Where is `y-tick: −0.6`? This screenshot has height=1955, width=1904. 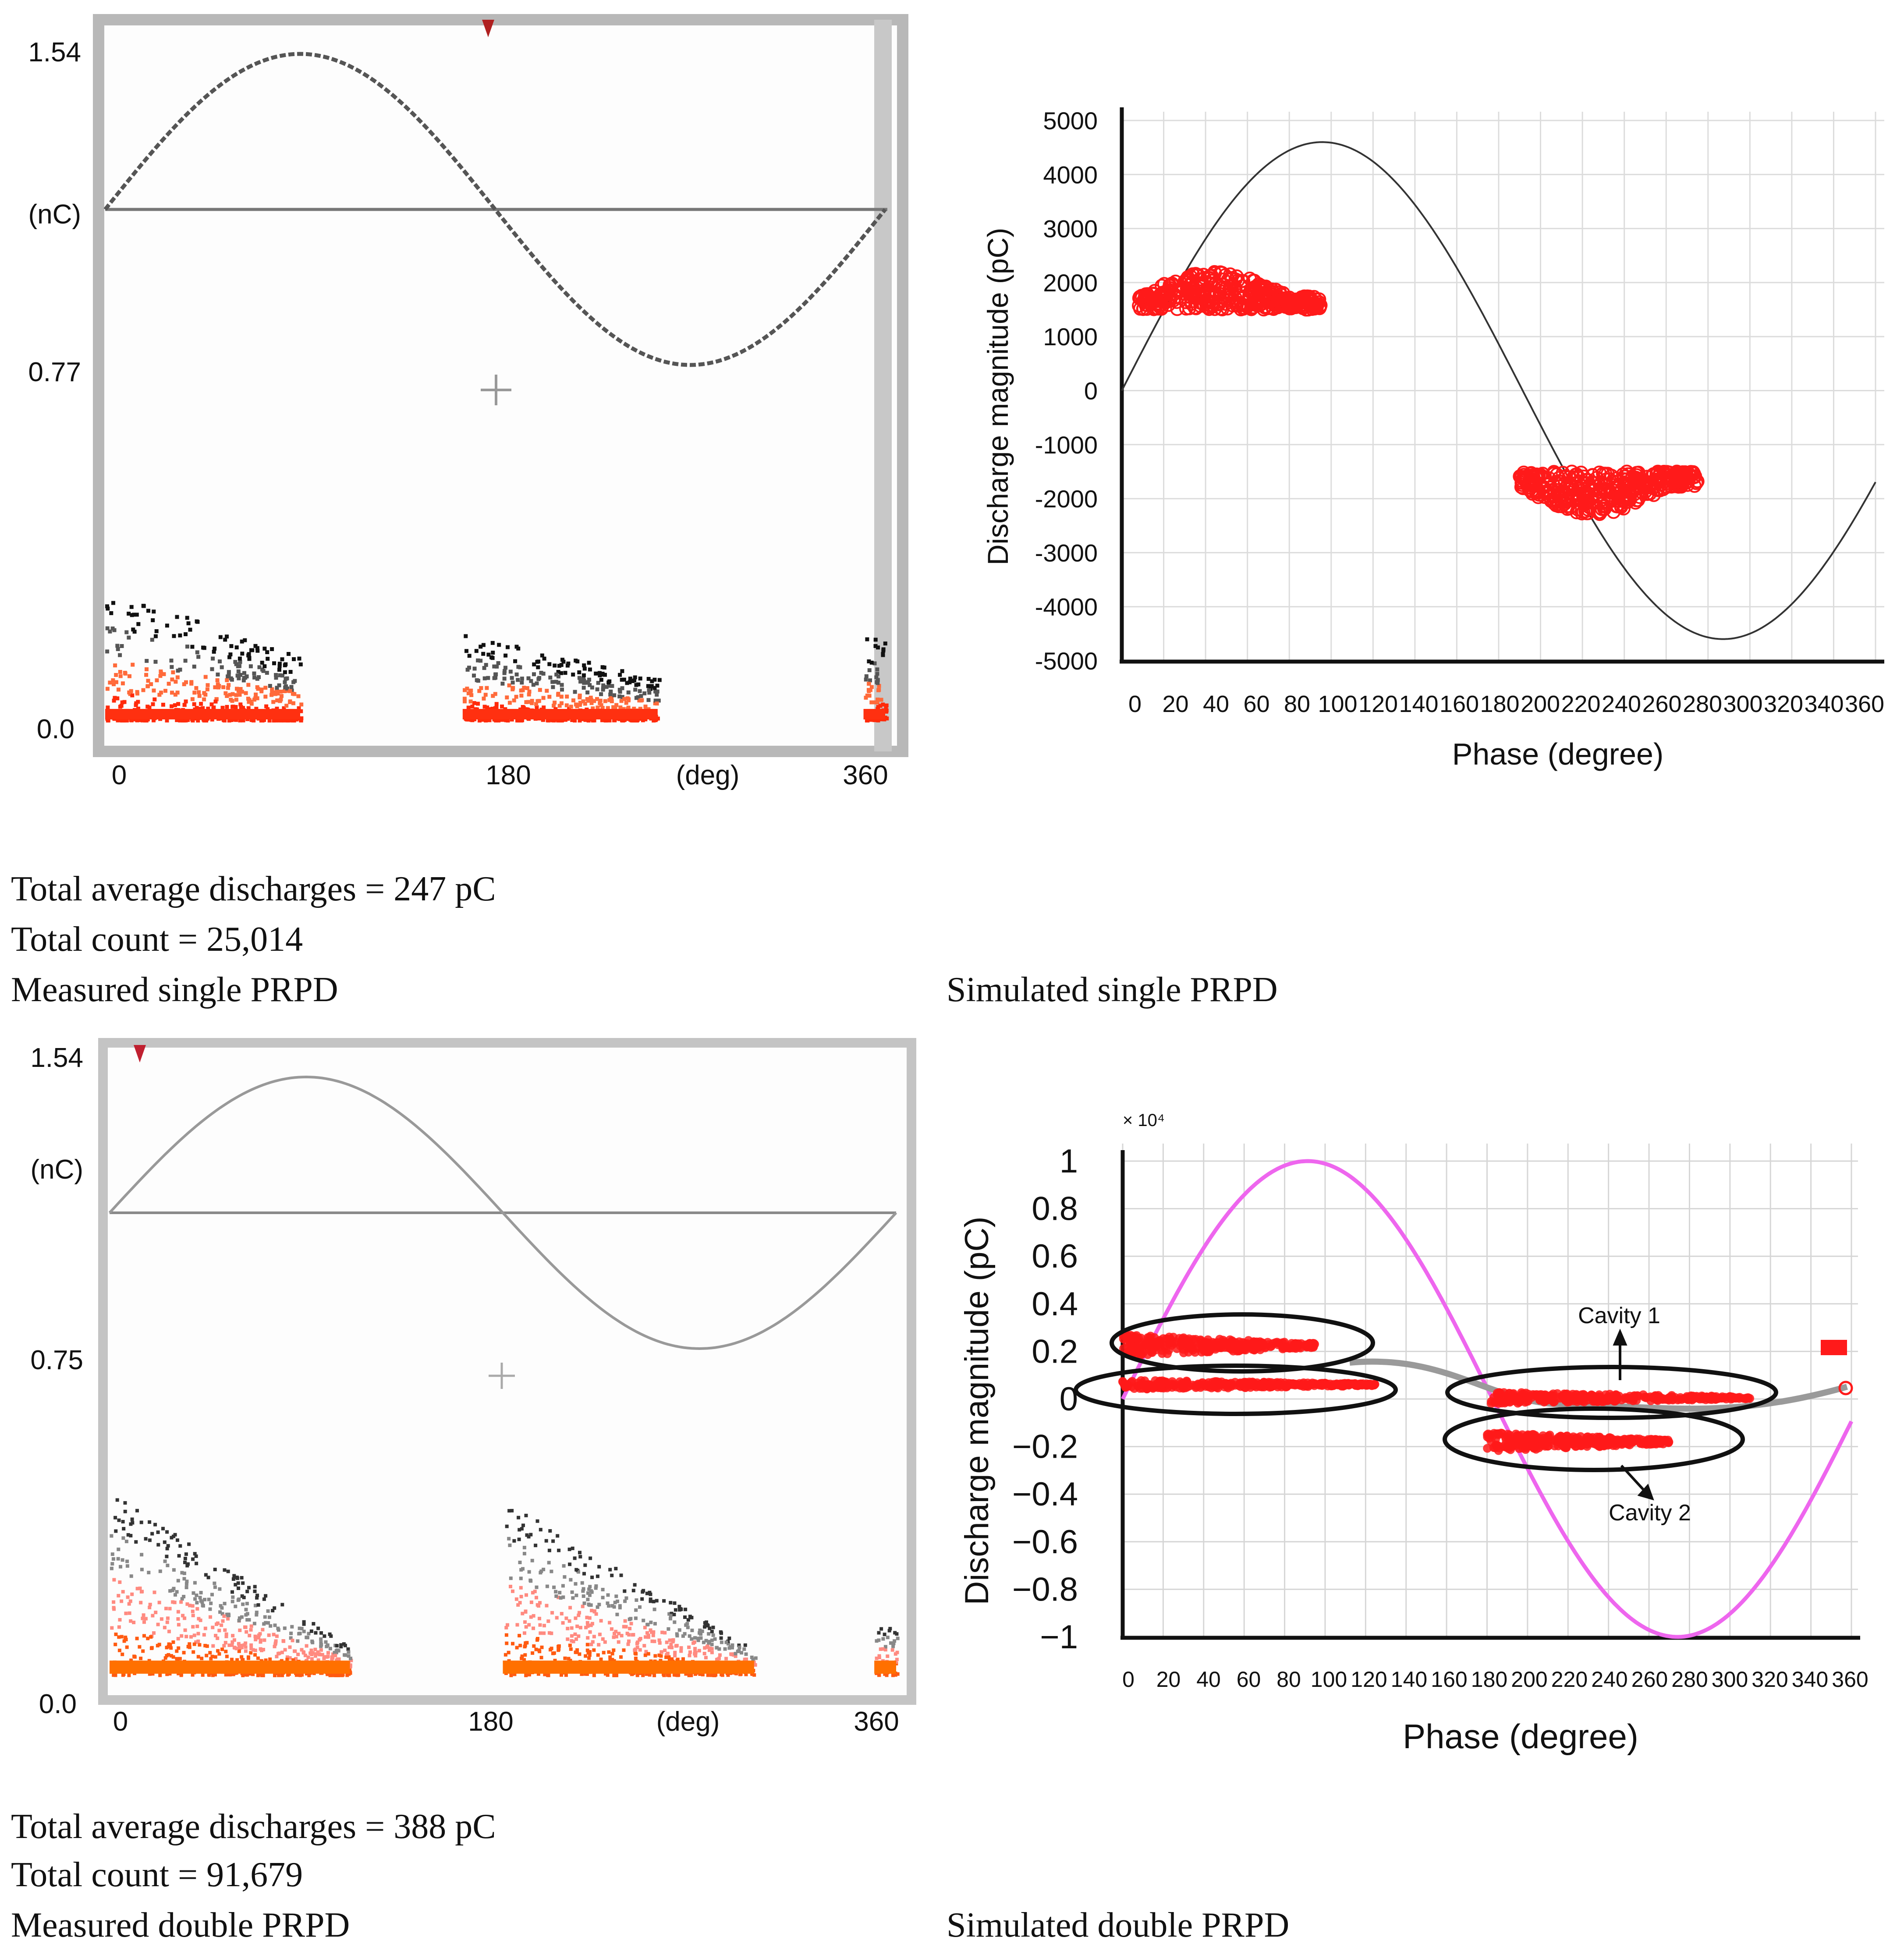 y-tick: −0.6 is located at coordinates (1045, 1542).